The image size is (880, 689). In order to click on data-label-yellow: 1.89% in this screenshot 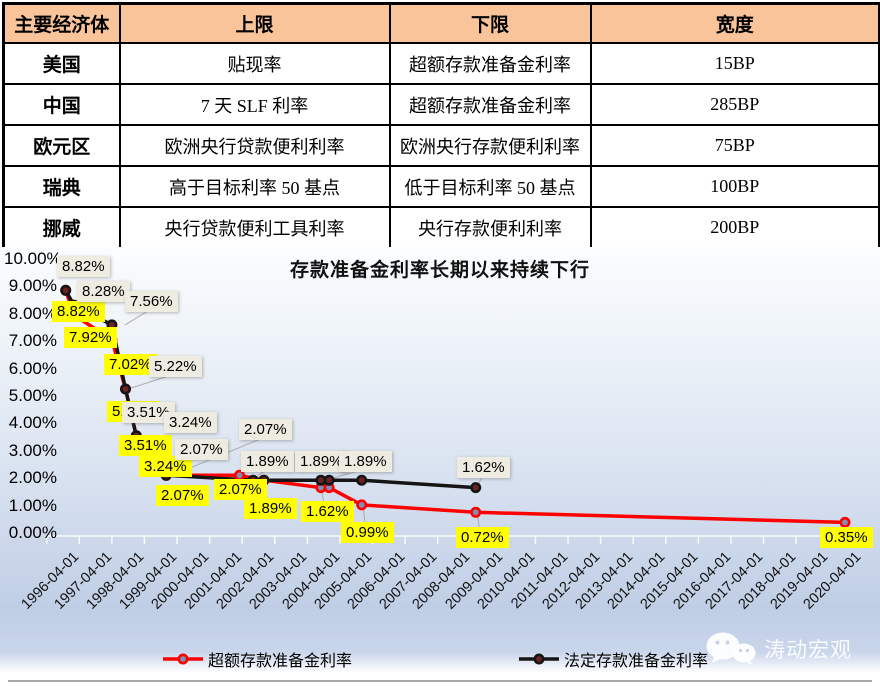, I will do `click(270, 508)`.